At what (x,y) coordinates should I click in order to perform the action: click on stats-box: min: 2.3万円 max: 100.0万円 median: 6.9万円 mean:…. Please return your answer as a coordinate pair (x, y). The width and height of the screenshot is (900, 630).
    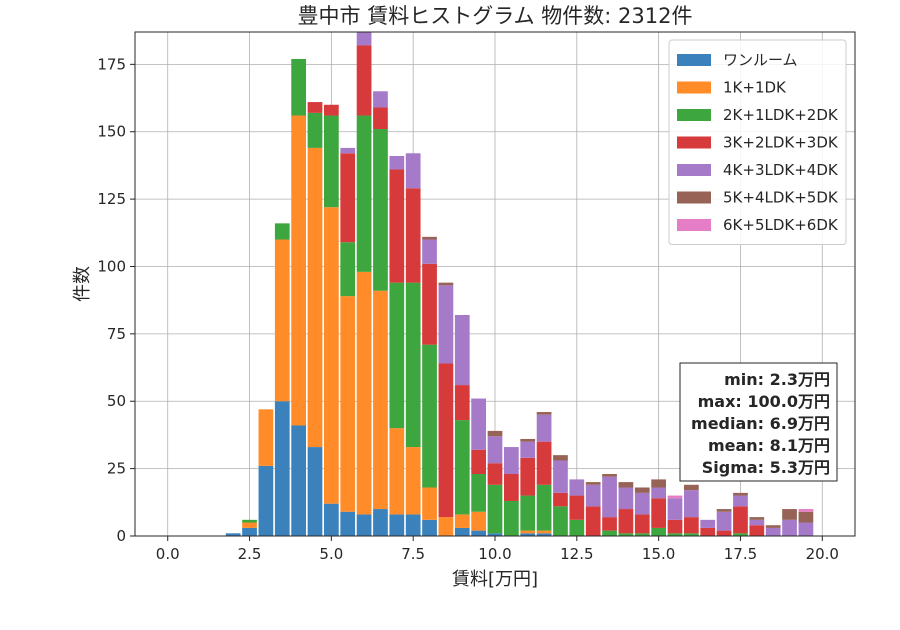
    Looking at the image, I should click on (758, 422).